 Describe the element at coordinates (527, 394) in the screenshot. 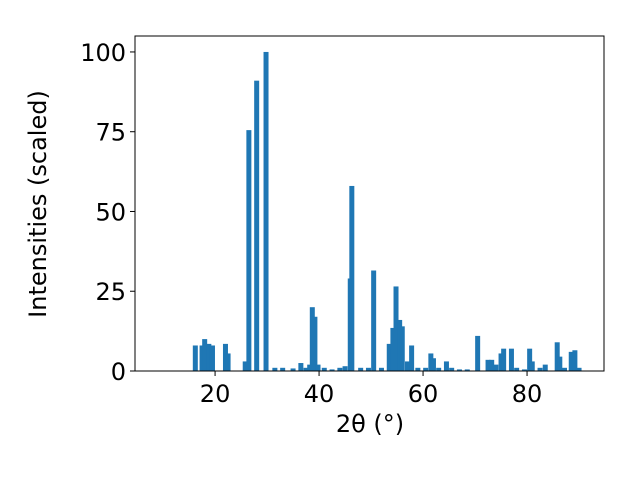

I see `x-tick-label: 80` at that location.